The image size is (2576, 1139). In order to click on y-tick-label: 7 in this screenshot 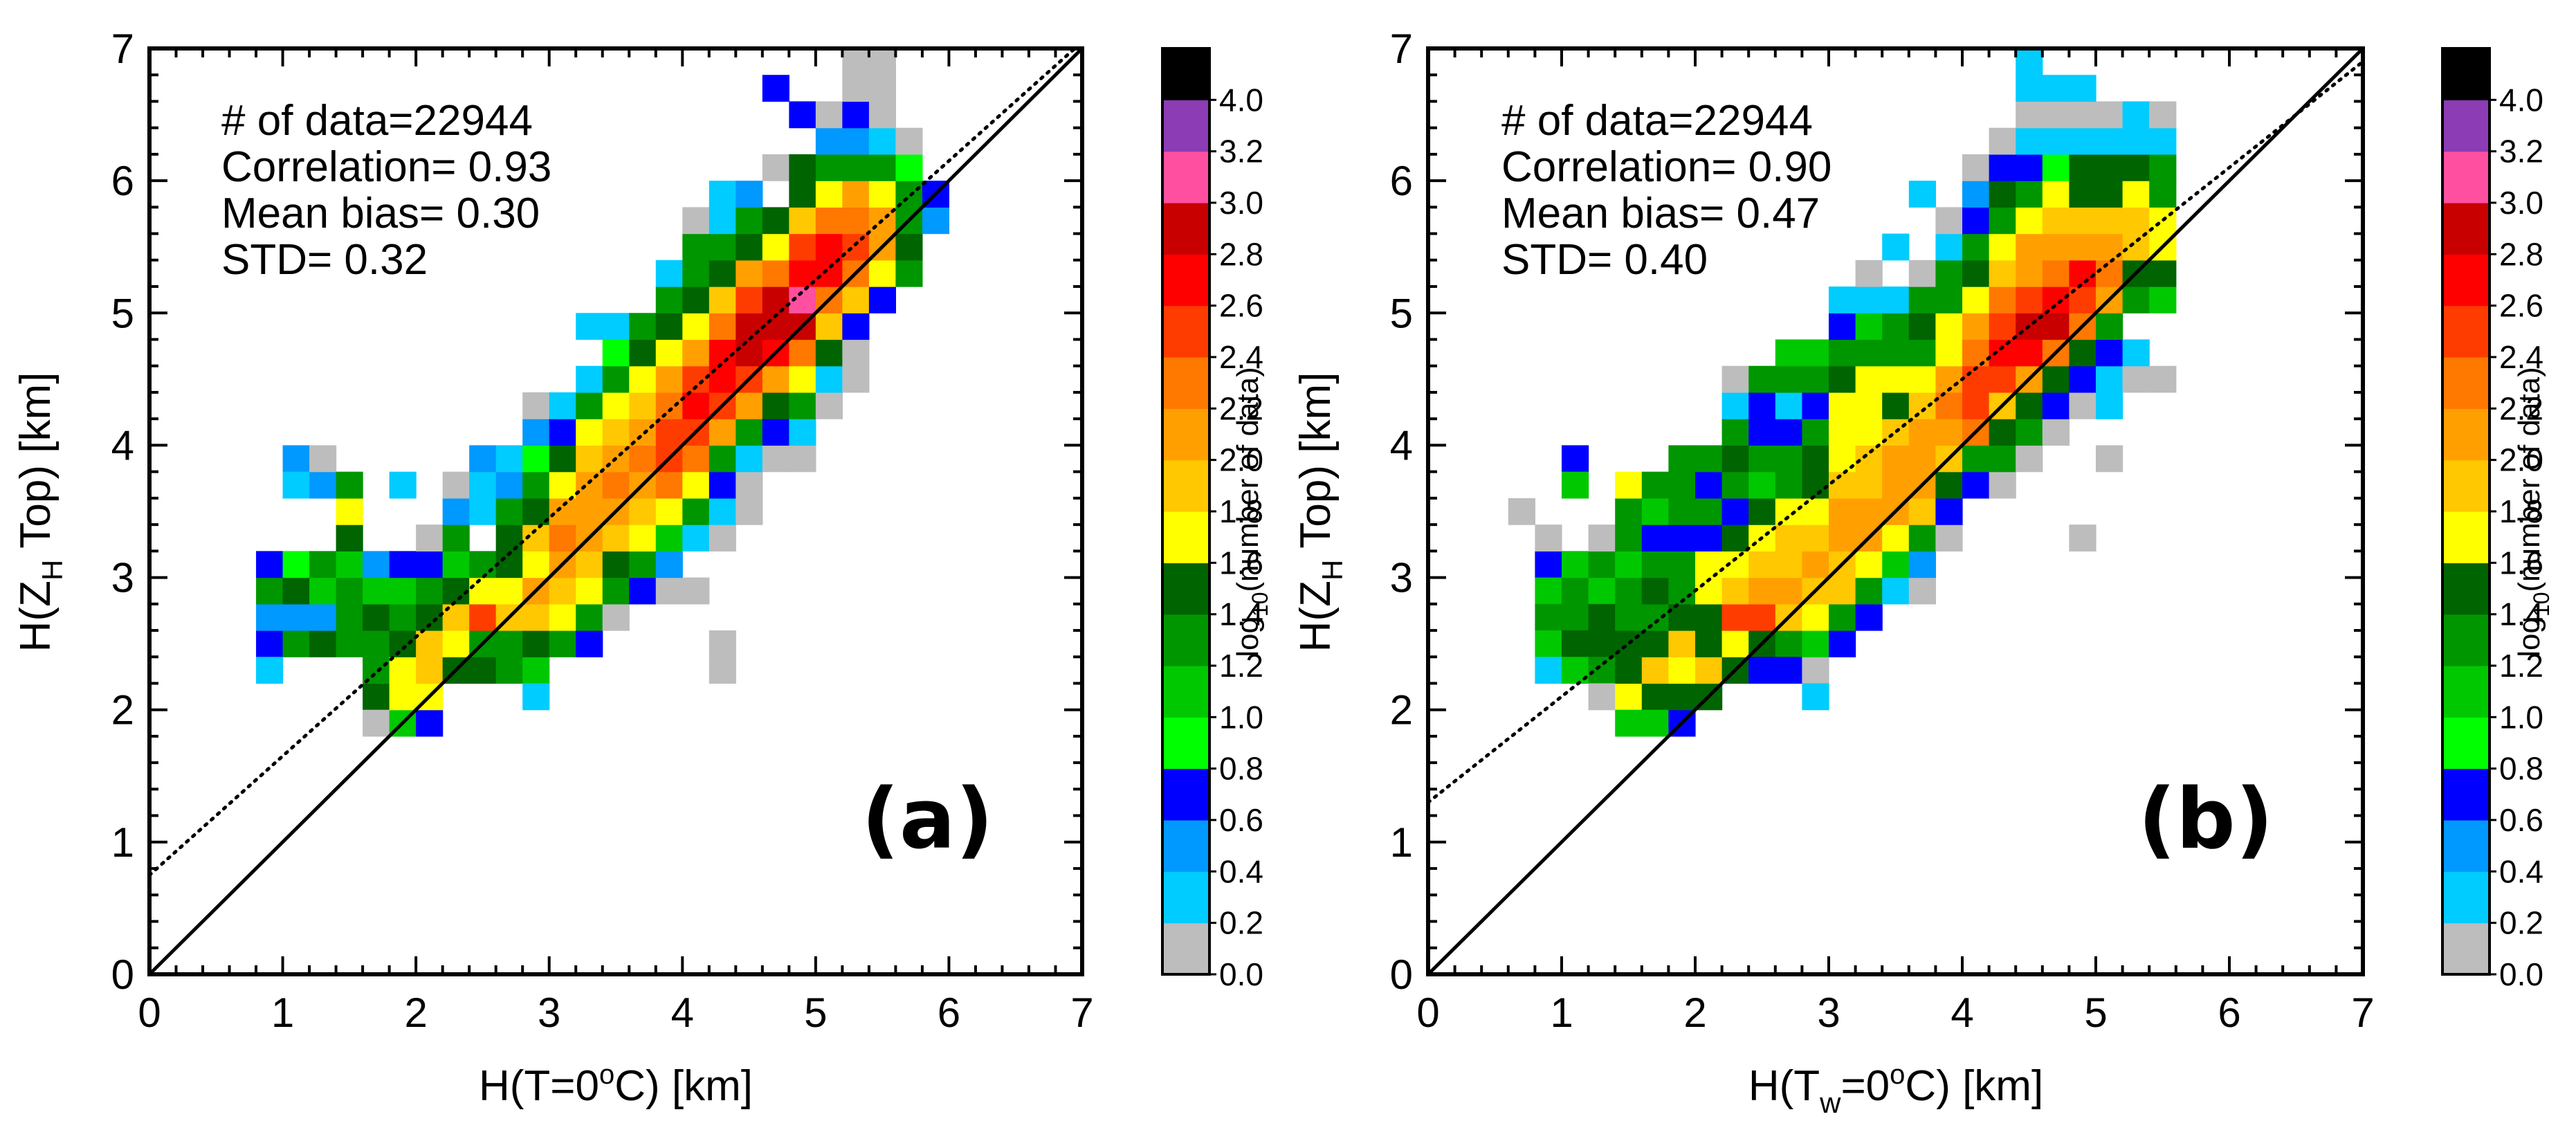, I will do `click(1402, 49)`.